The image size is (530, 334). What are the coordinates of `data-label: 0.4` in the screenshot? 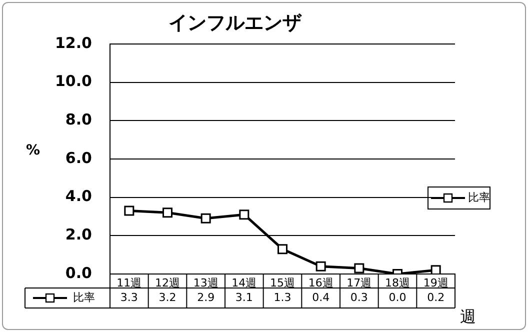 It's located at (321, 297).